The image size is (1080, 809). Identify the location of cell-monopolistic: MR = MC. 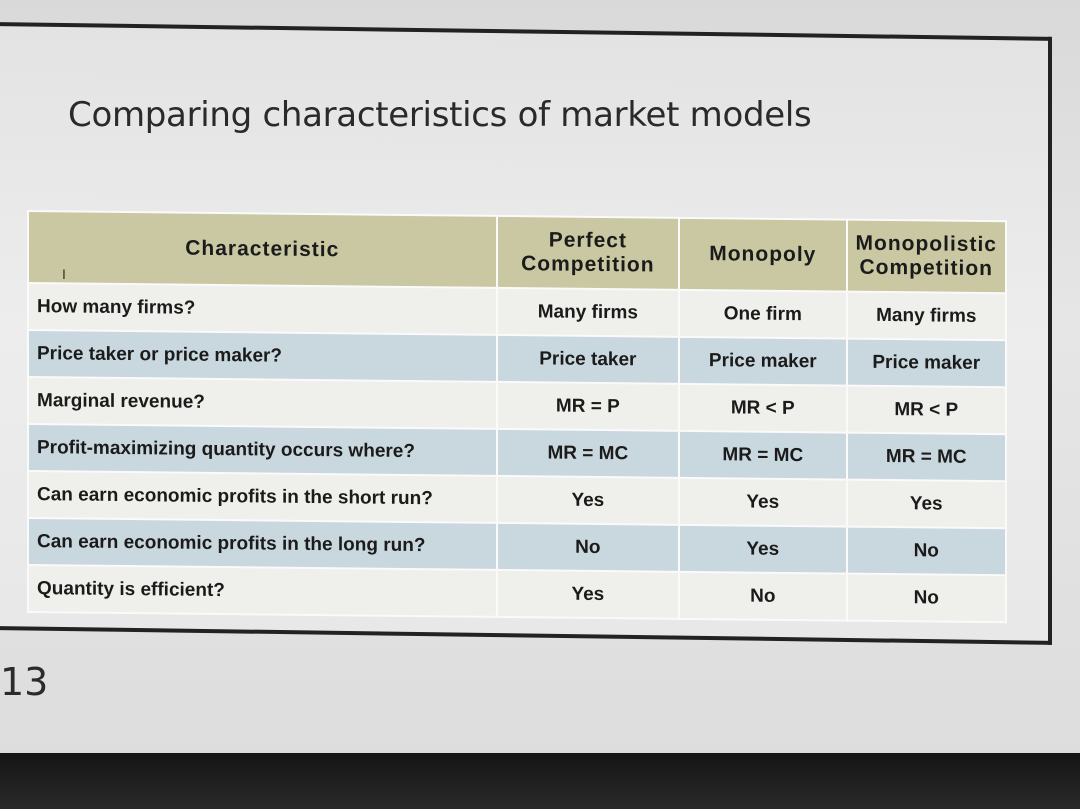
(926, 457).